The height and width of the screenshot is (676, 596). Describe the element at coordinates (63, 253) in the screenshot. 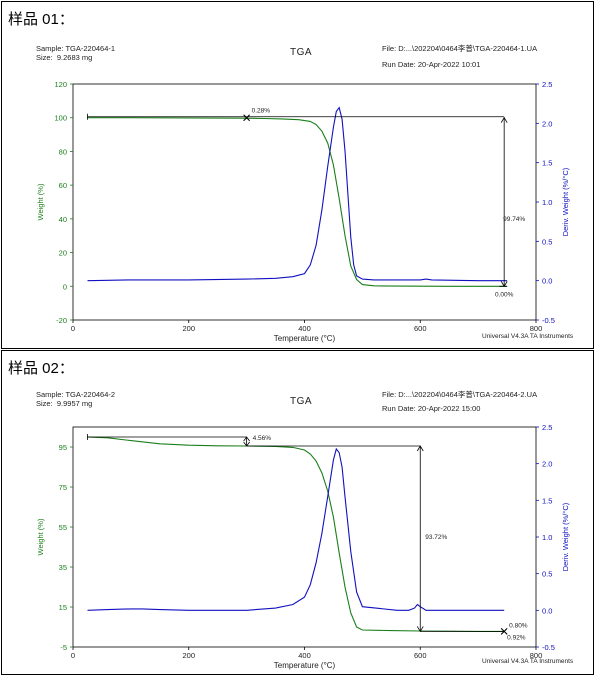

I see `y-tick-label: 20` at that location.